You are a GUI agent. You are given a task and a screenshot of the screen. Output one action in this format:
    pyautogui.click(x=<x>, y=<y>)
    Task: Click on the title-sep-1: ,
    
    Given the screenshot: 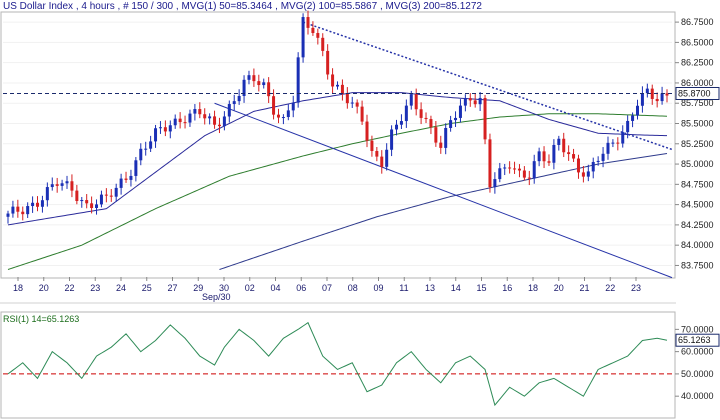 What is the action you would take?
    pyautogui.click(x=79, y=6)
    